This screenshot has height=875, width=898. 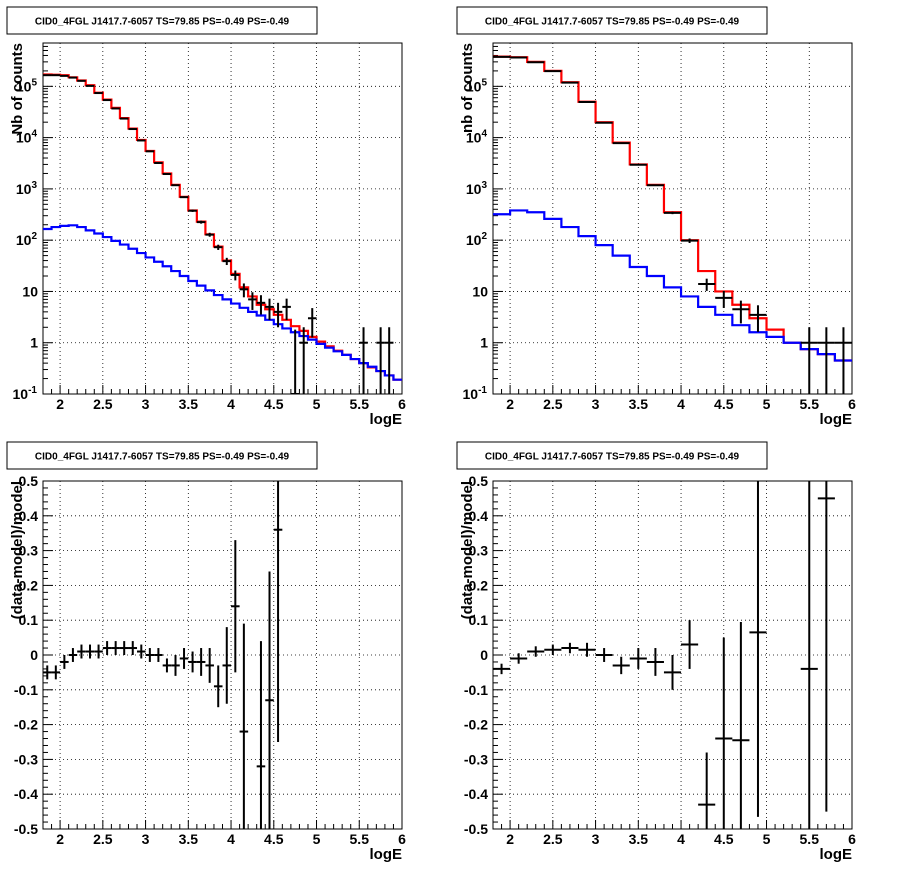 I want to click on y-axis-title: nb of counts, so click(x=467, y=88).